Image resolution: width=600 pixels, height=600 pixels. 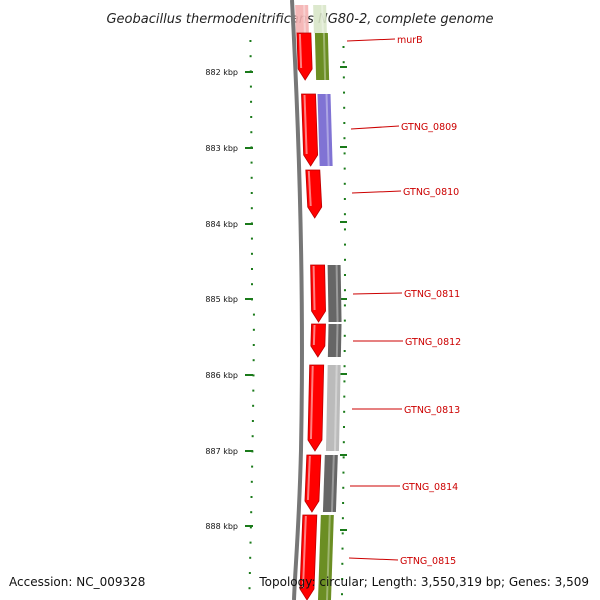 What do you see at coordinates (428, 561) in the screenshot?
I see `gene-label: GTNG_0815` at bounding box center [428, 561].